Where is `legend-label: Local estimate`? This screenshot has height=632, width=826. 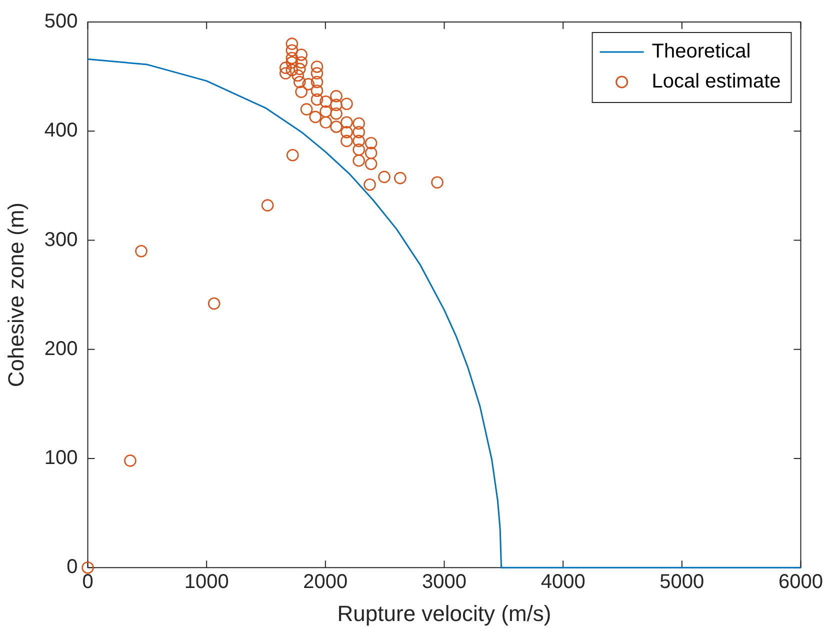 legend-label: Local estimate is located at coordinates (716, 81).